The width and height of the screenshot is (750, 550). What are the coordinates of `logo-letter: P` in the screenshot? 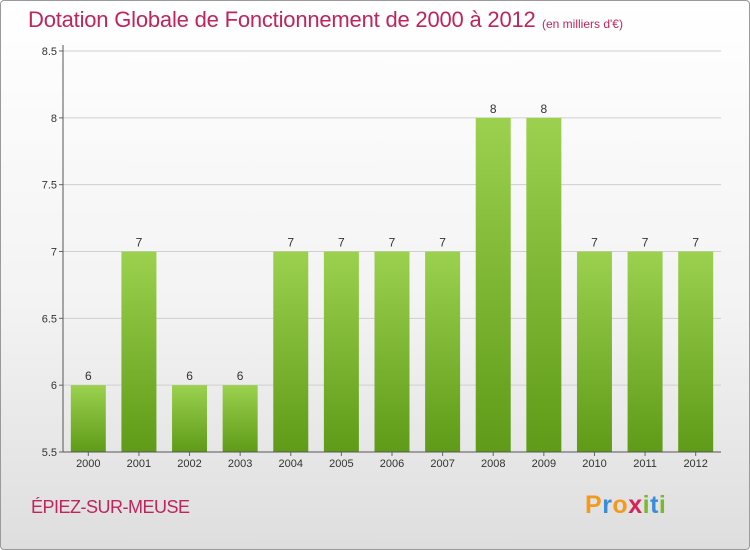 It's located at (594, 505).